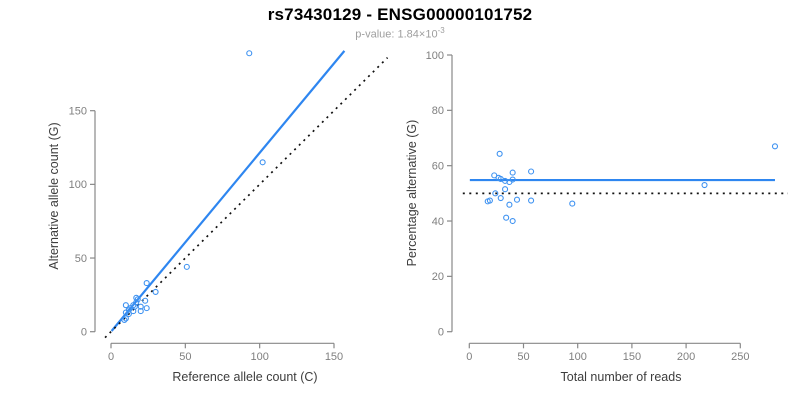  What do you see at coordinates (438, 222) in the screenshot?
I see `y-tick-label: 40` at bounding box center [438, 222].